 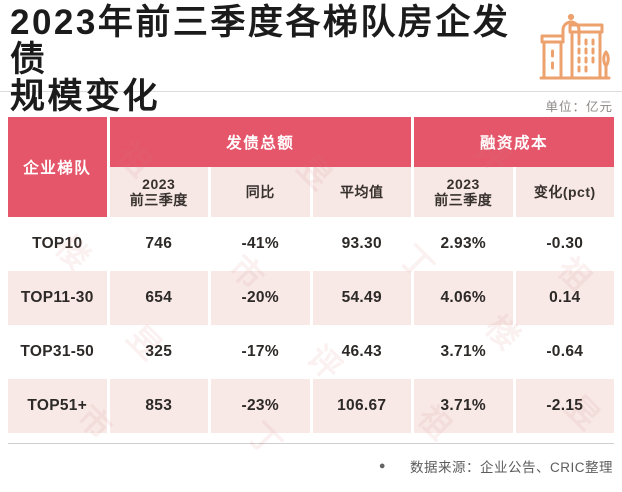 What do you see at coordinates (564, 298) in the screenshot?
I see `cost-change-cell: 0.14` at bounding box center [564, 298].